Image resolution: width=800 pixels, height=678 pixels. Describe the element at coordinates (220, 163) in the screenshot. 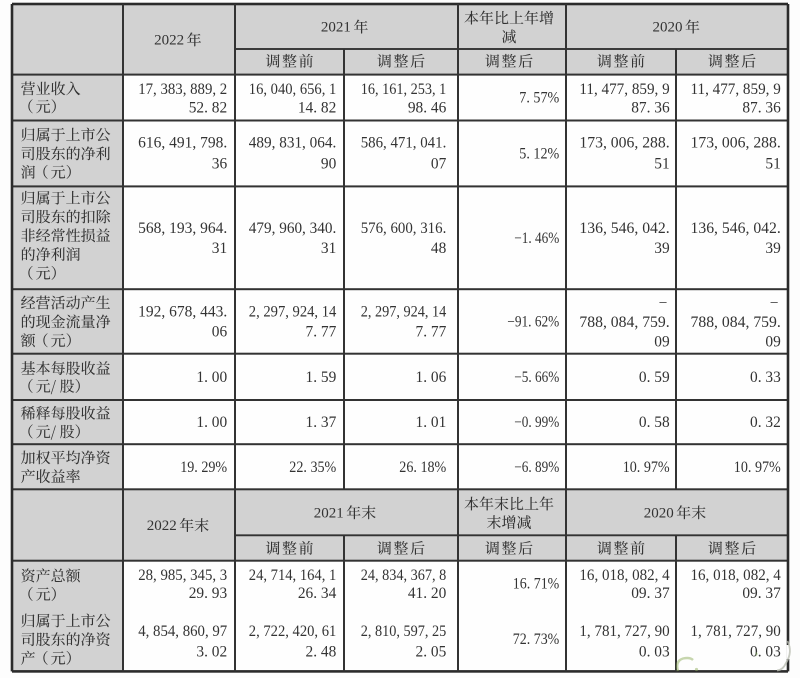

I see `svg-text: 36` at that location.